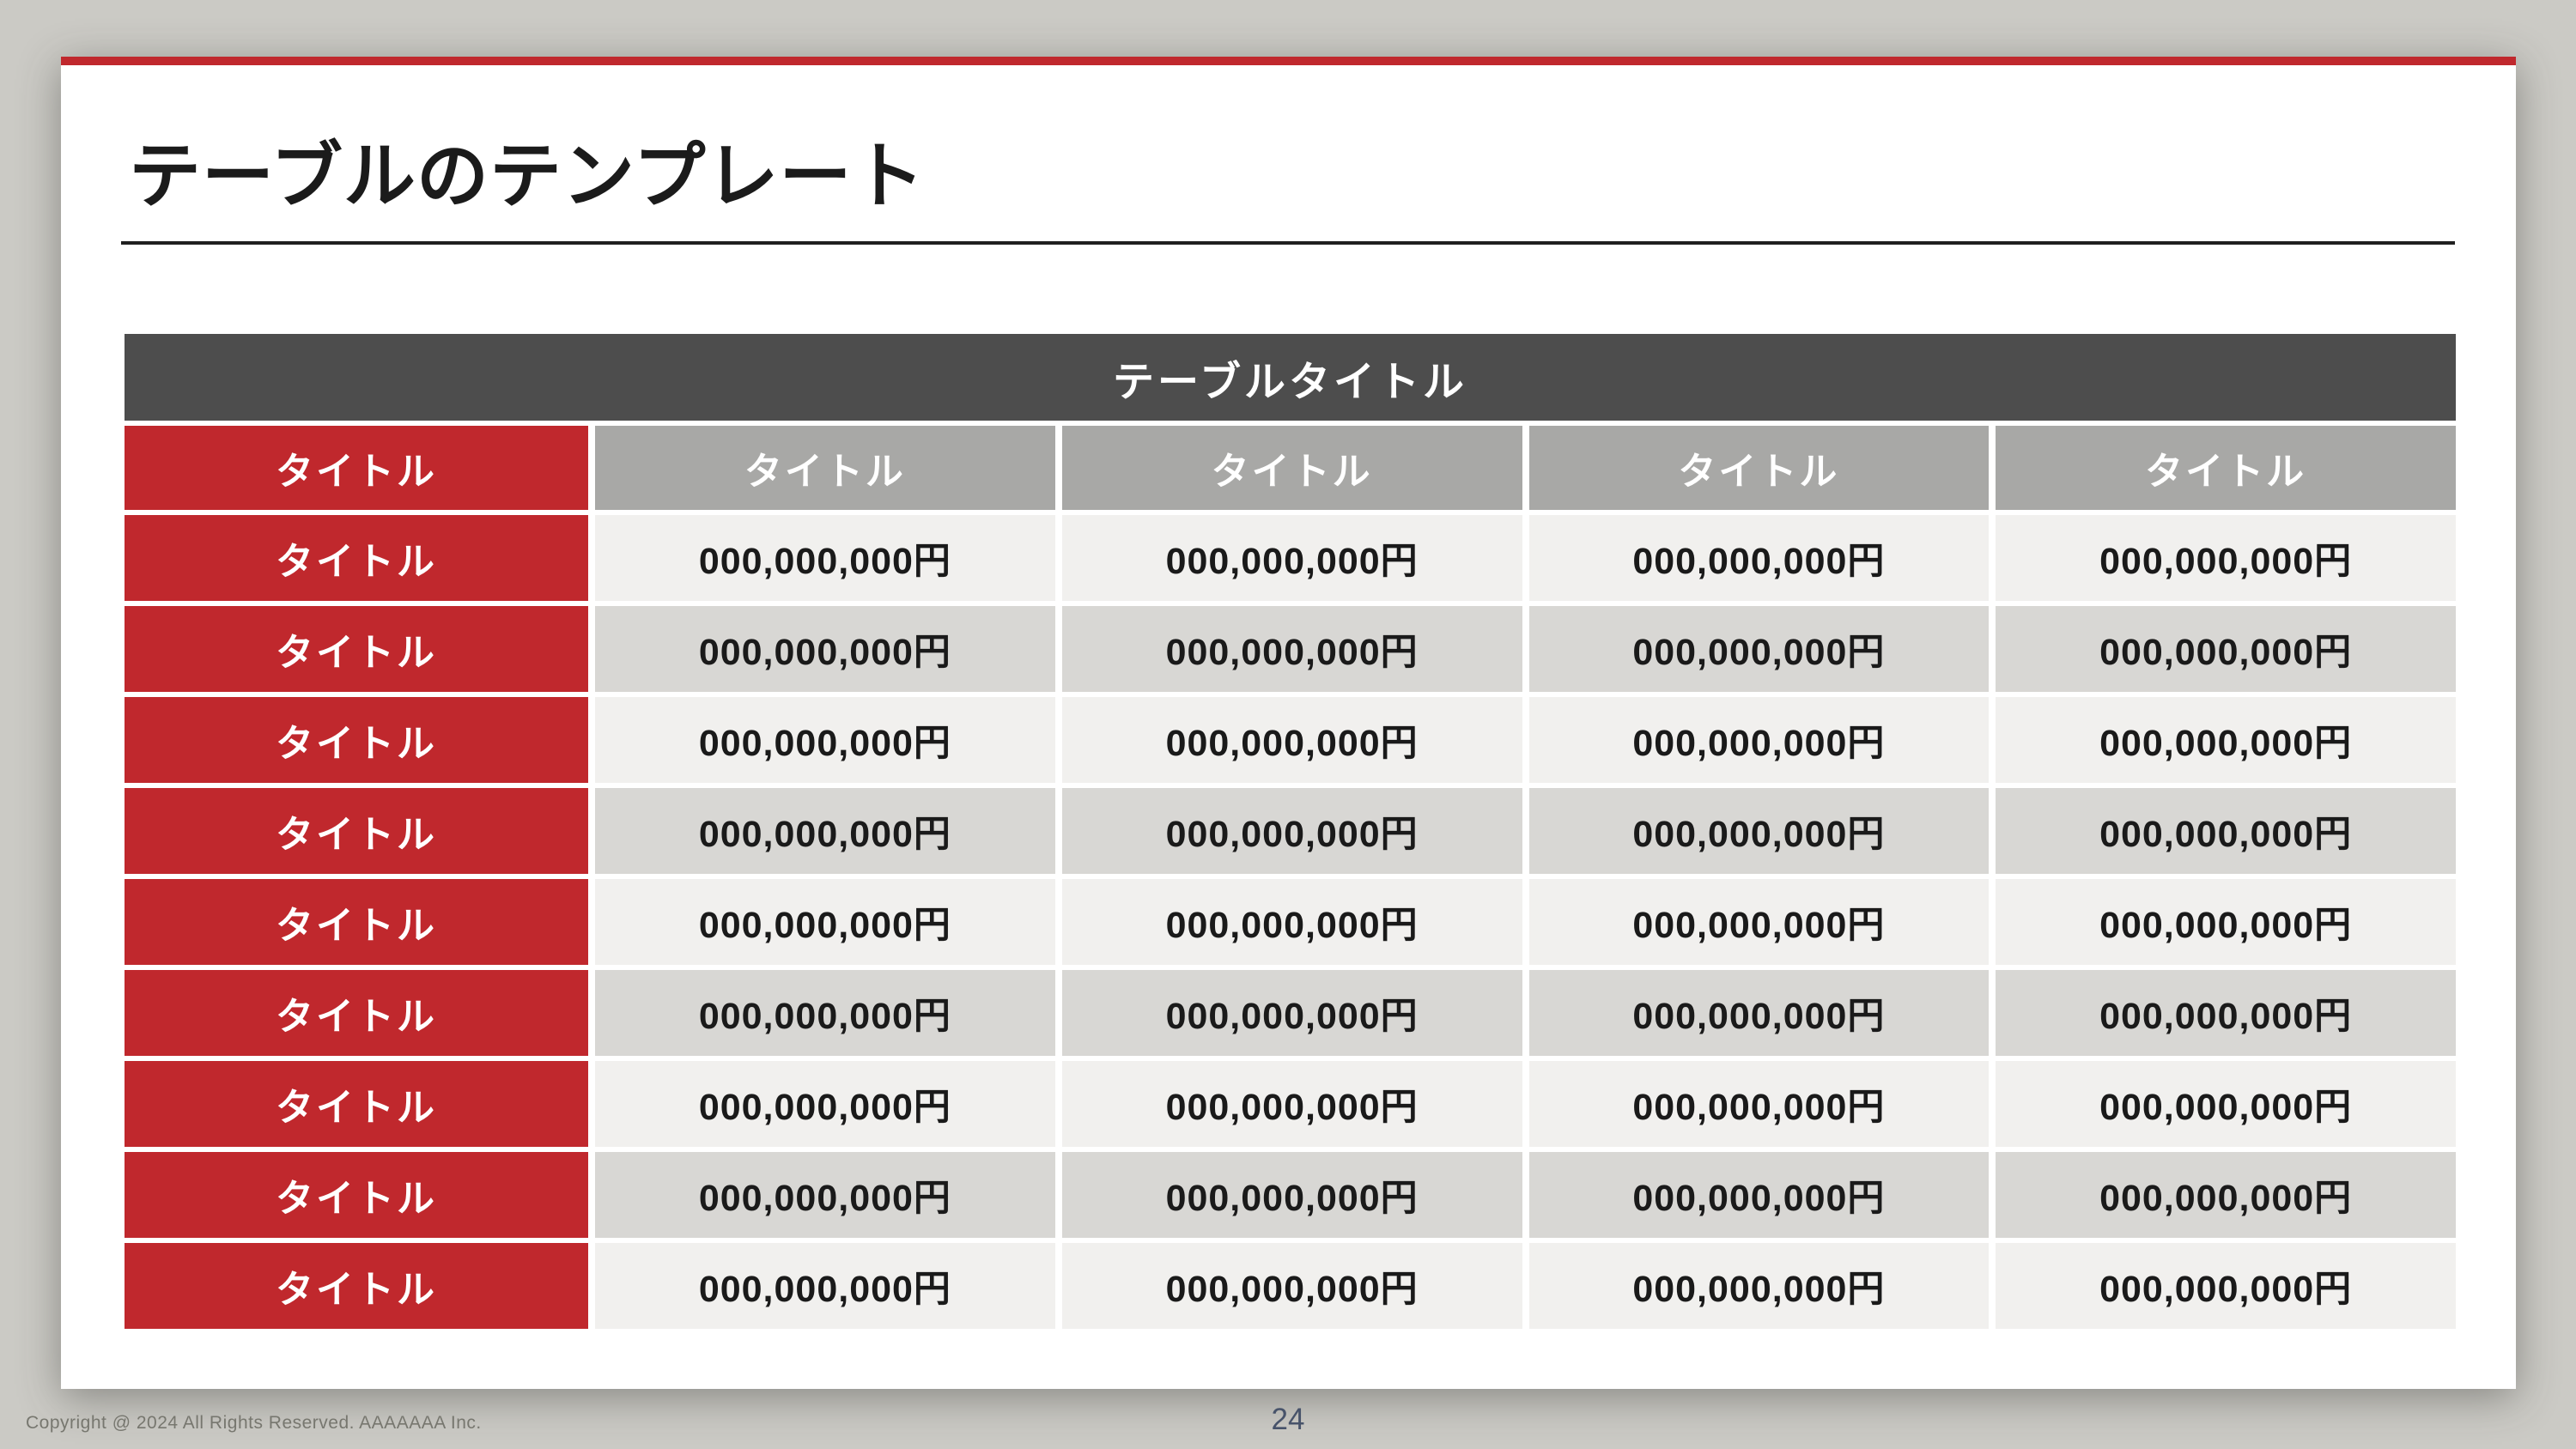 Image resolution: width=2576 pixels, height=1449 pixels. Describe the element at coordinates (527, 176) in the screenshot. I see `slide-title: テーブルのテンプレート` at that location.